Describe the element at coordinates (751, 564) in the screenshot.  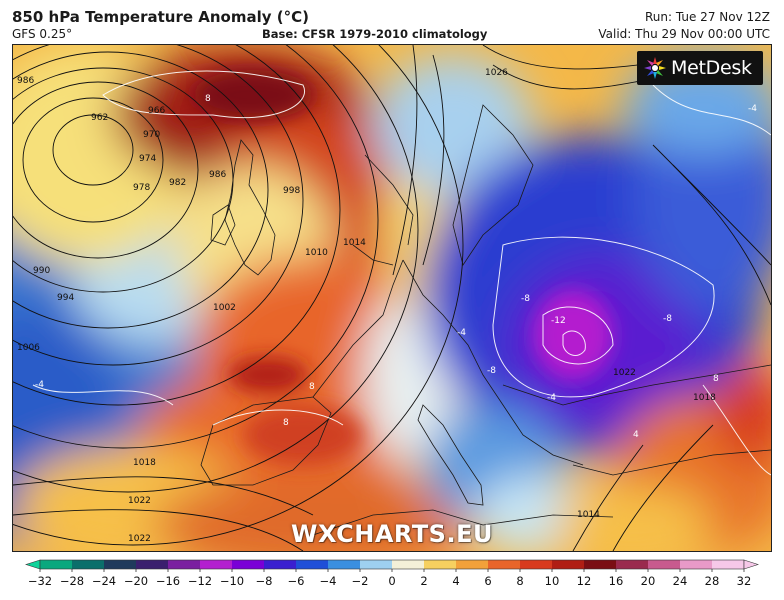
I see `colorbar-right-arrow` at that location.